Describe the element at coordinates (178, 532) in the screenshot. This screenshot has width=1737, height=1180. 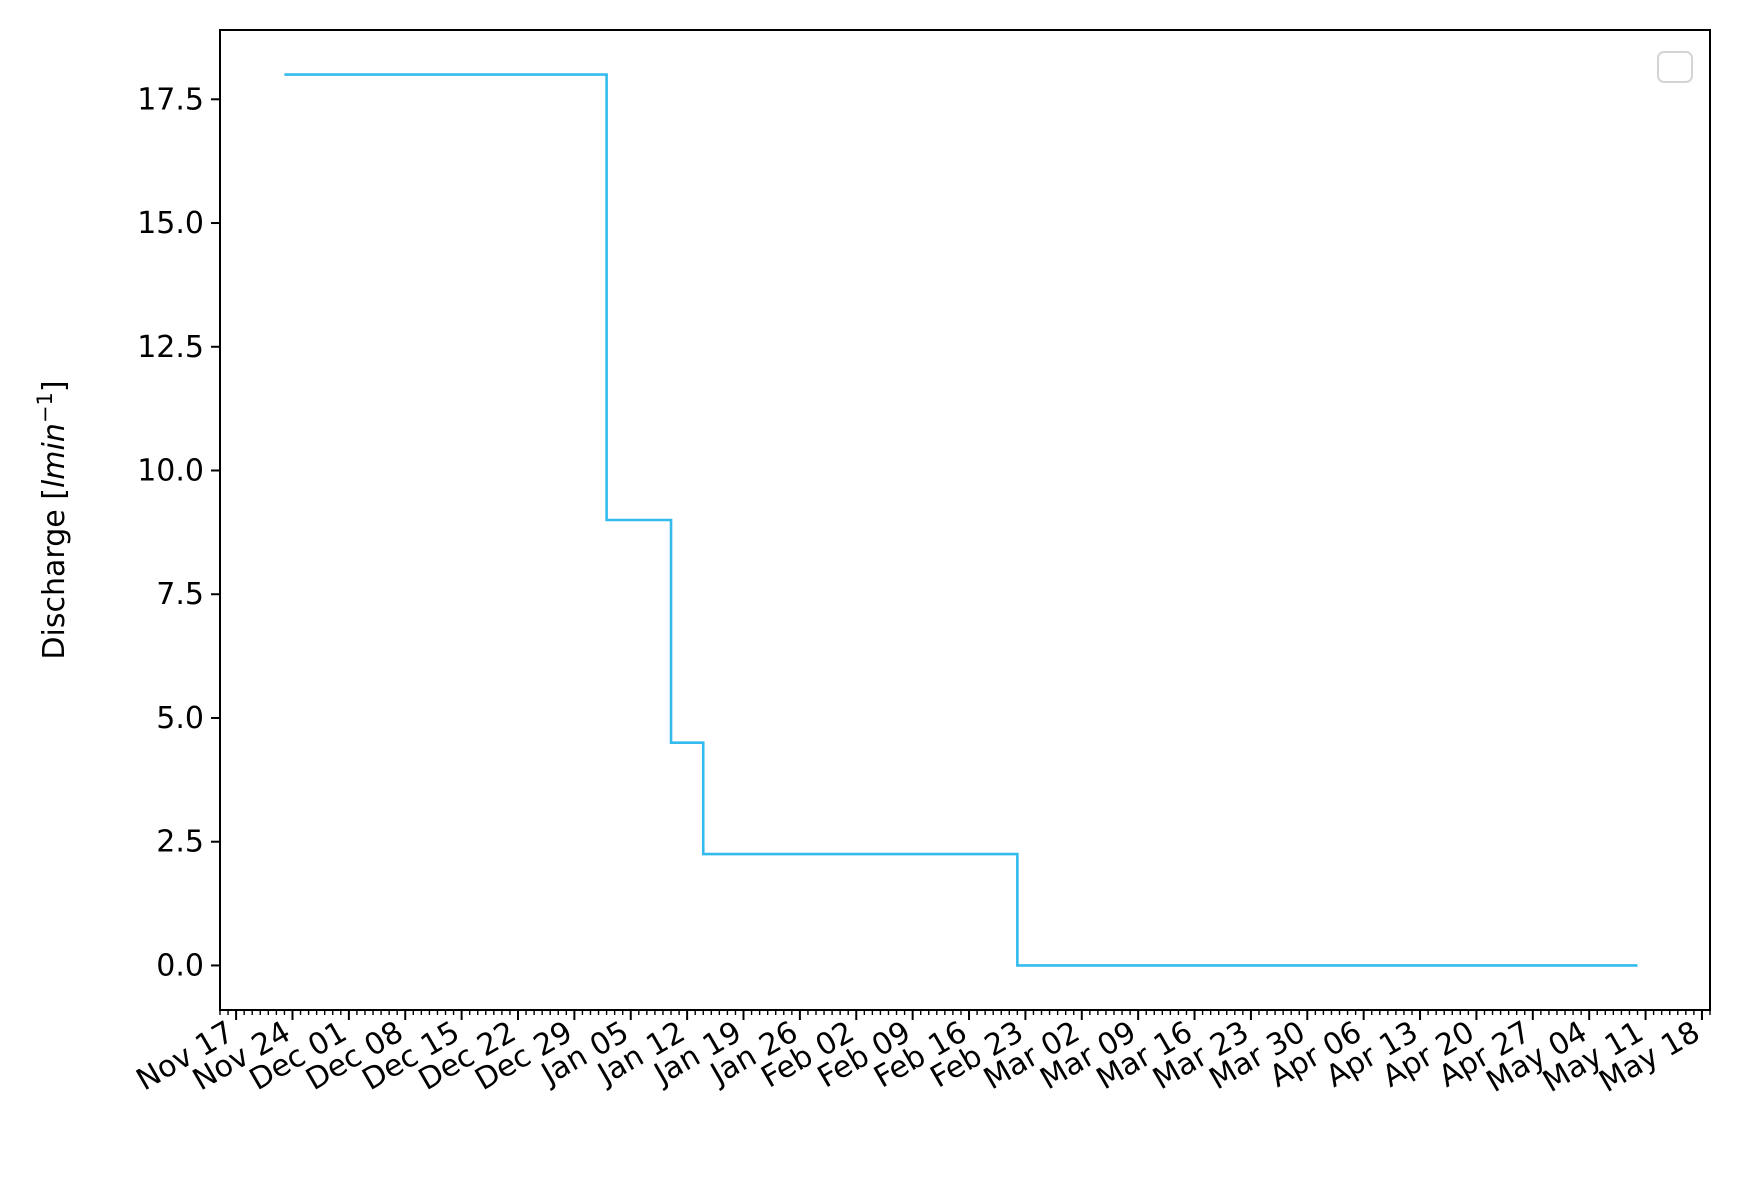
I see `y-axis: 0.0 2.5 5.0 7.5 10.0 12.5 15.0 17.5` at that location.